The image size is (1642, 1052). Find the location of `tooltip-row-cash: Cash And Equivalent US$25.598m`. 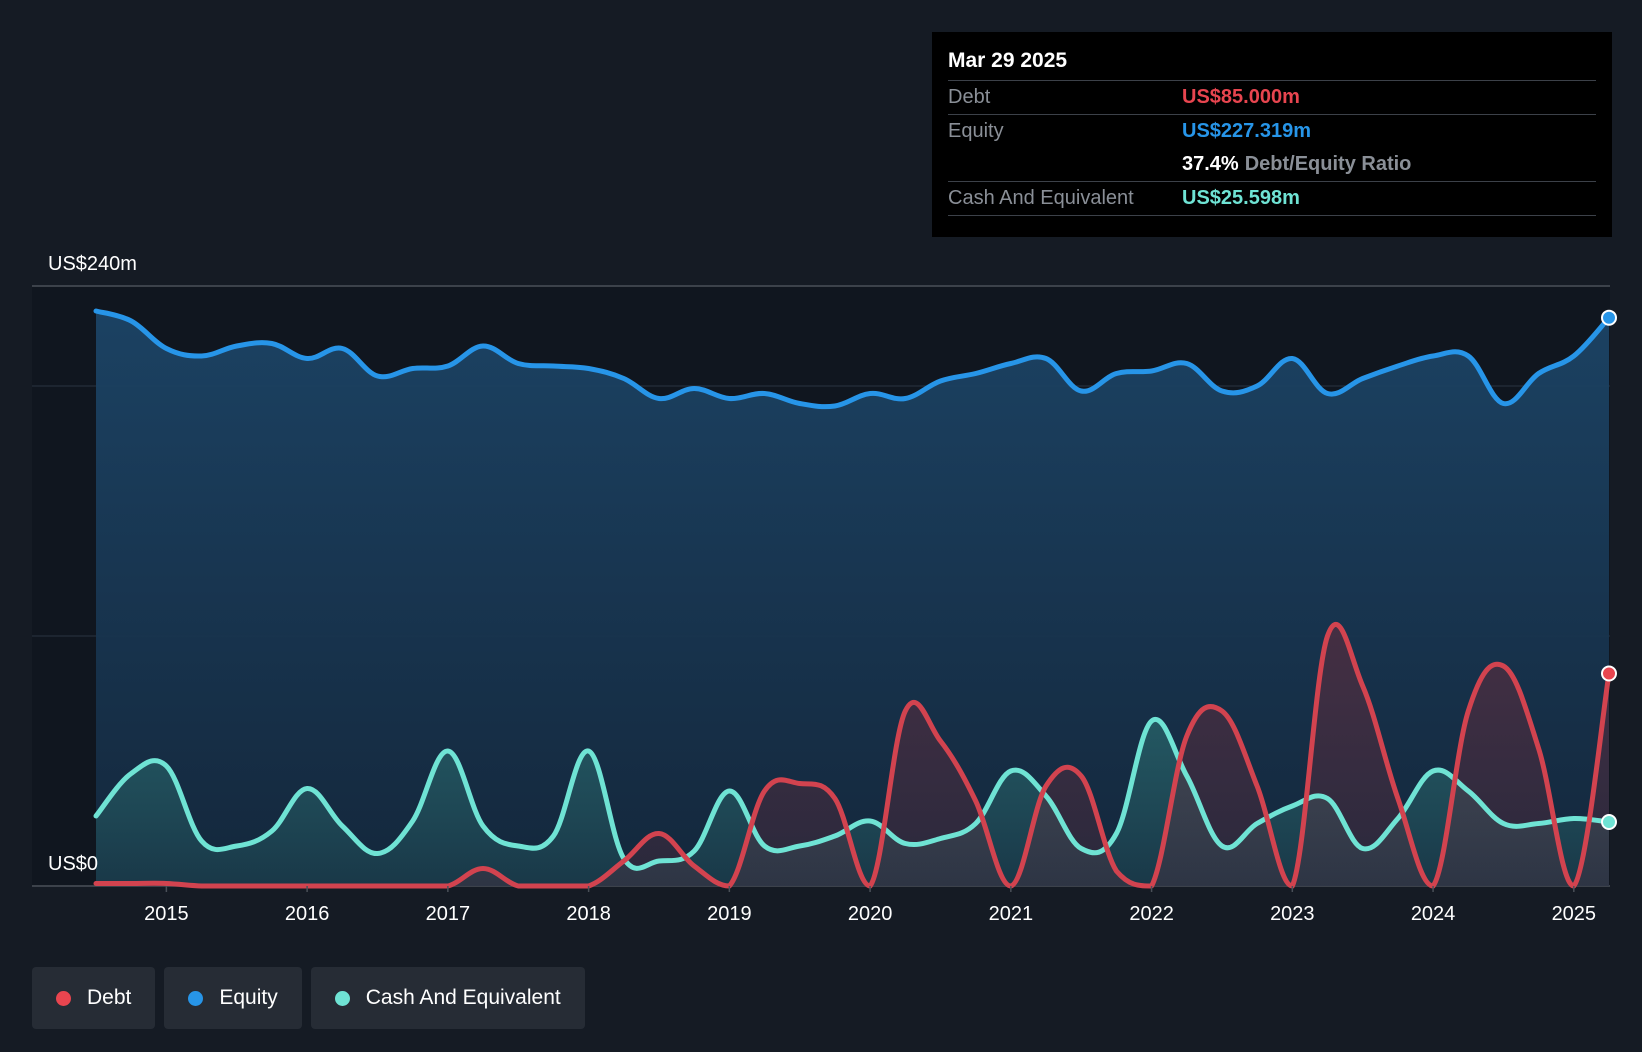

tooltip-row-cash: Cash And Equivalent US$25.598m is located at coordinates (1272, 199).